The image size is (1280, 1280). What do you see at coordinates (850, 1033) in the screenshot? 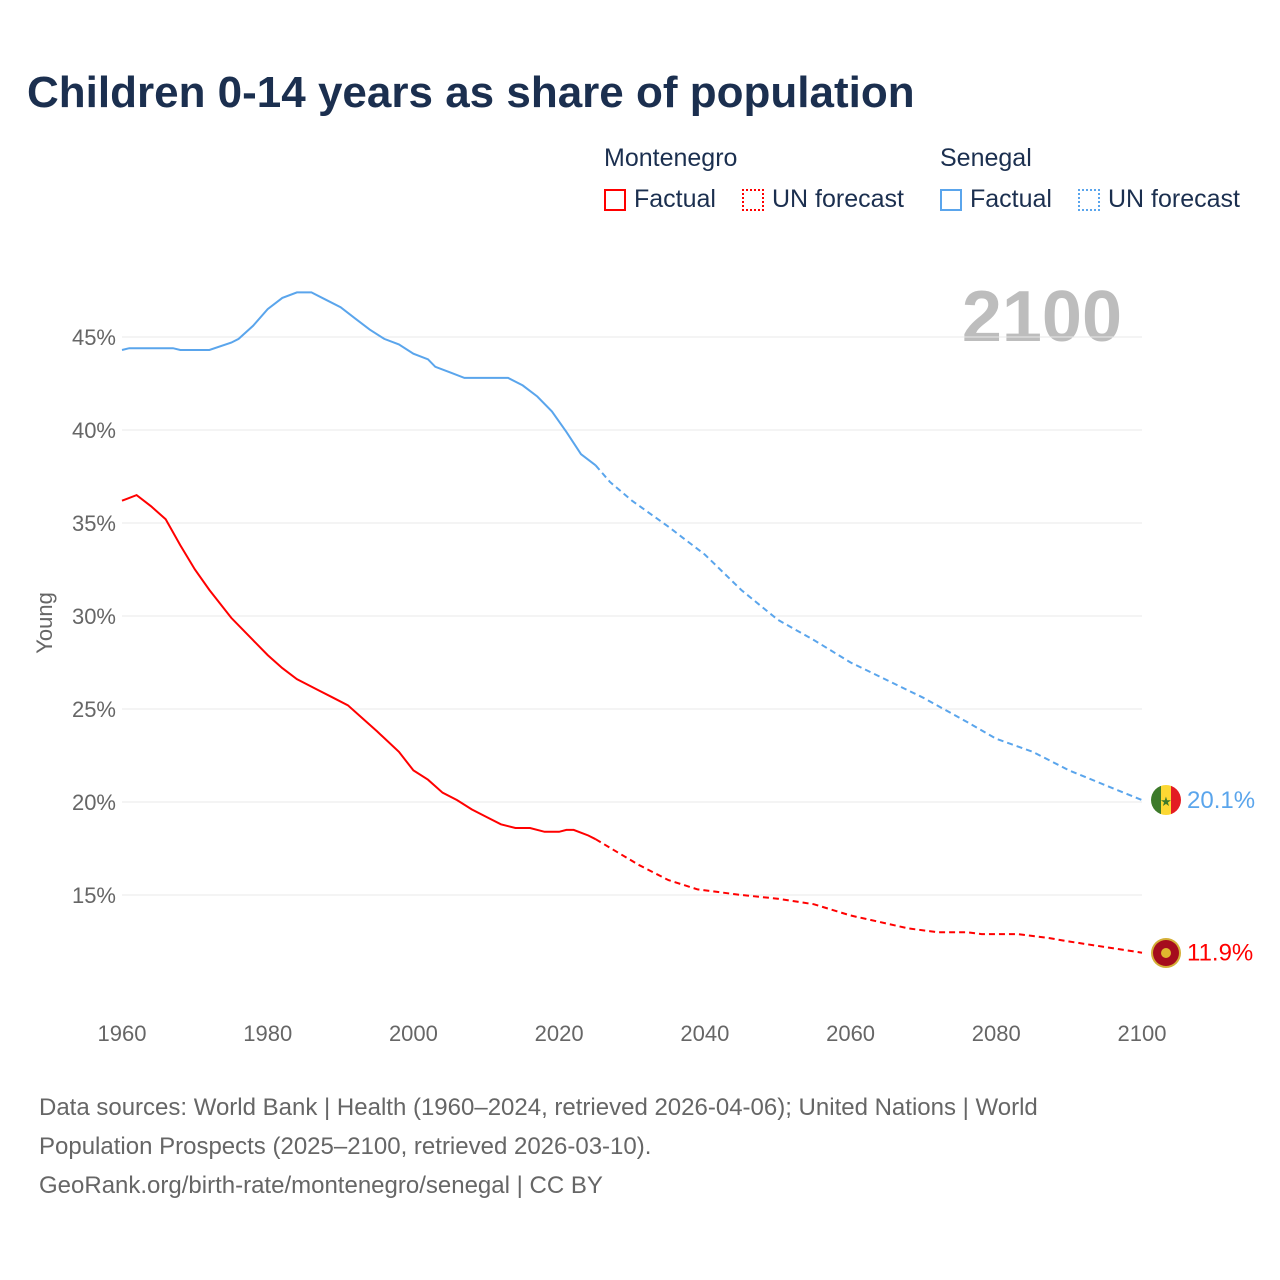
I see `x-tick-label: 2060` at bounding box center [850, 1033].